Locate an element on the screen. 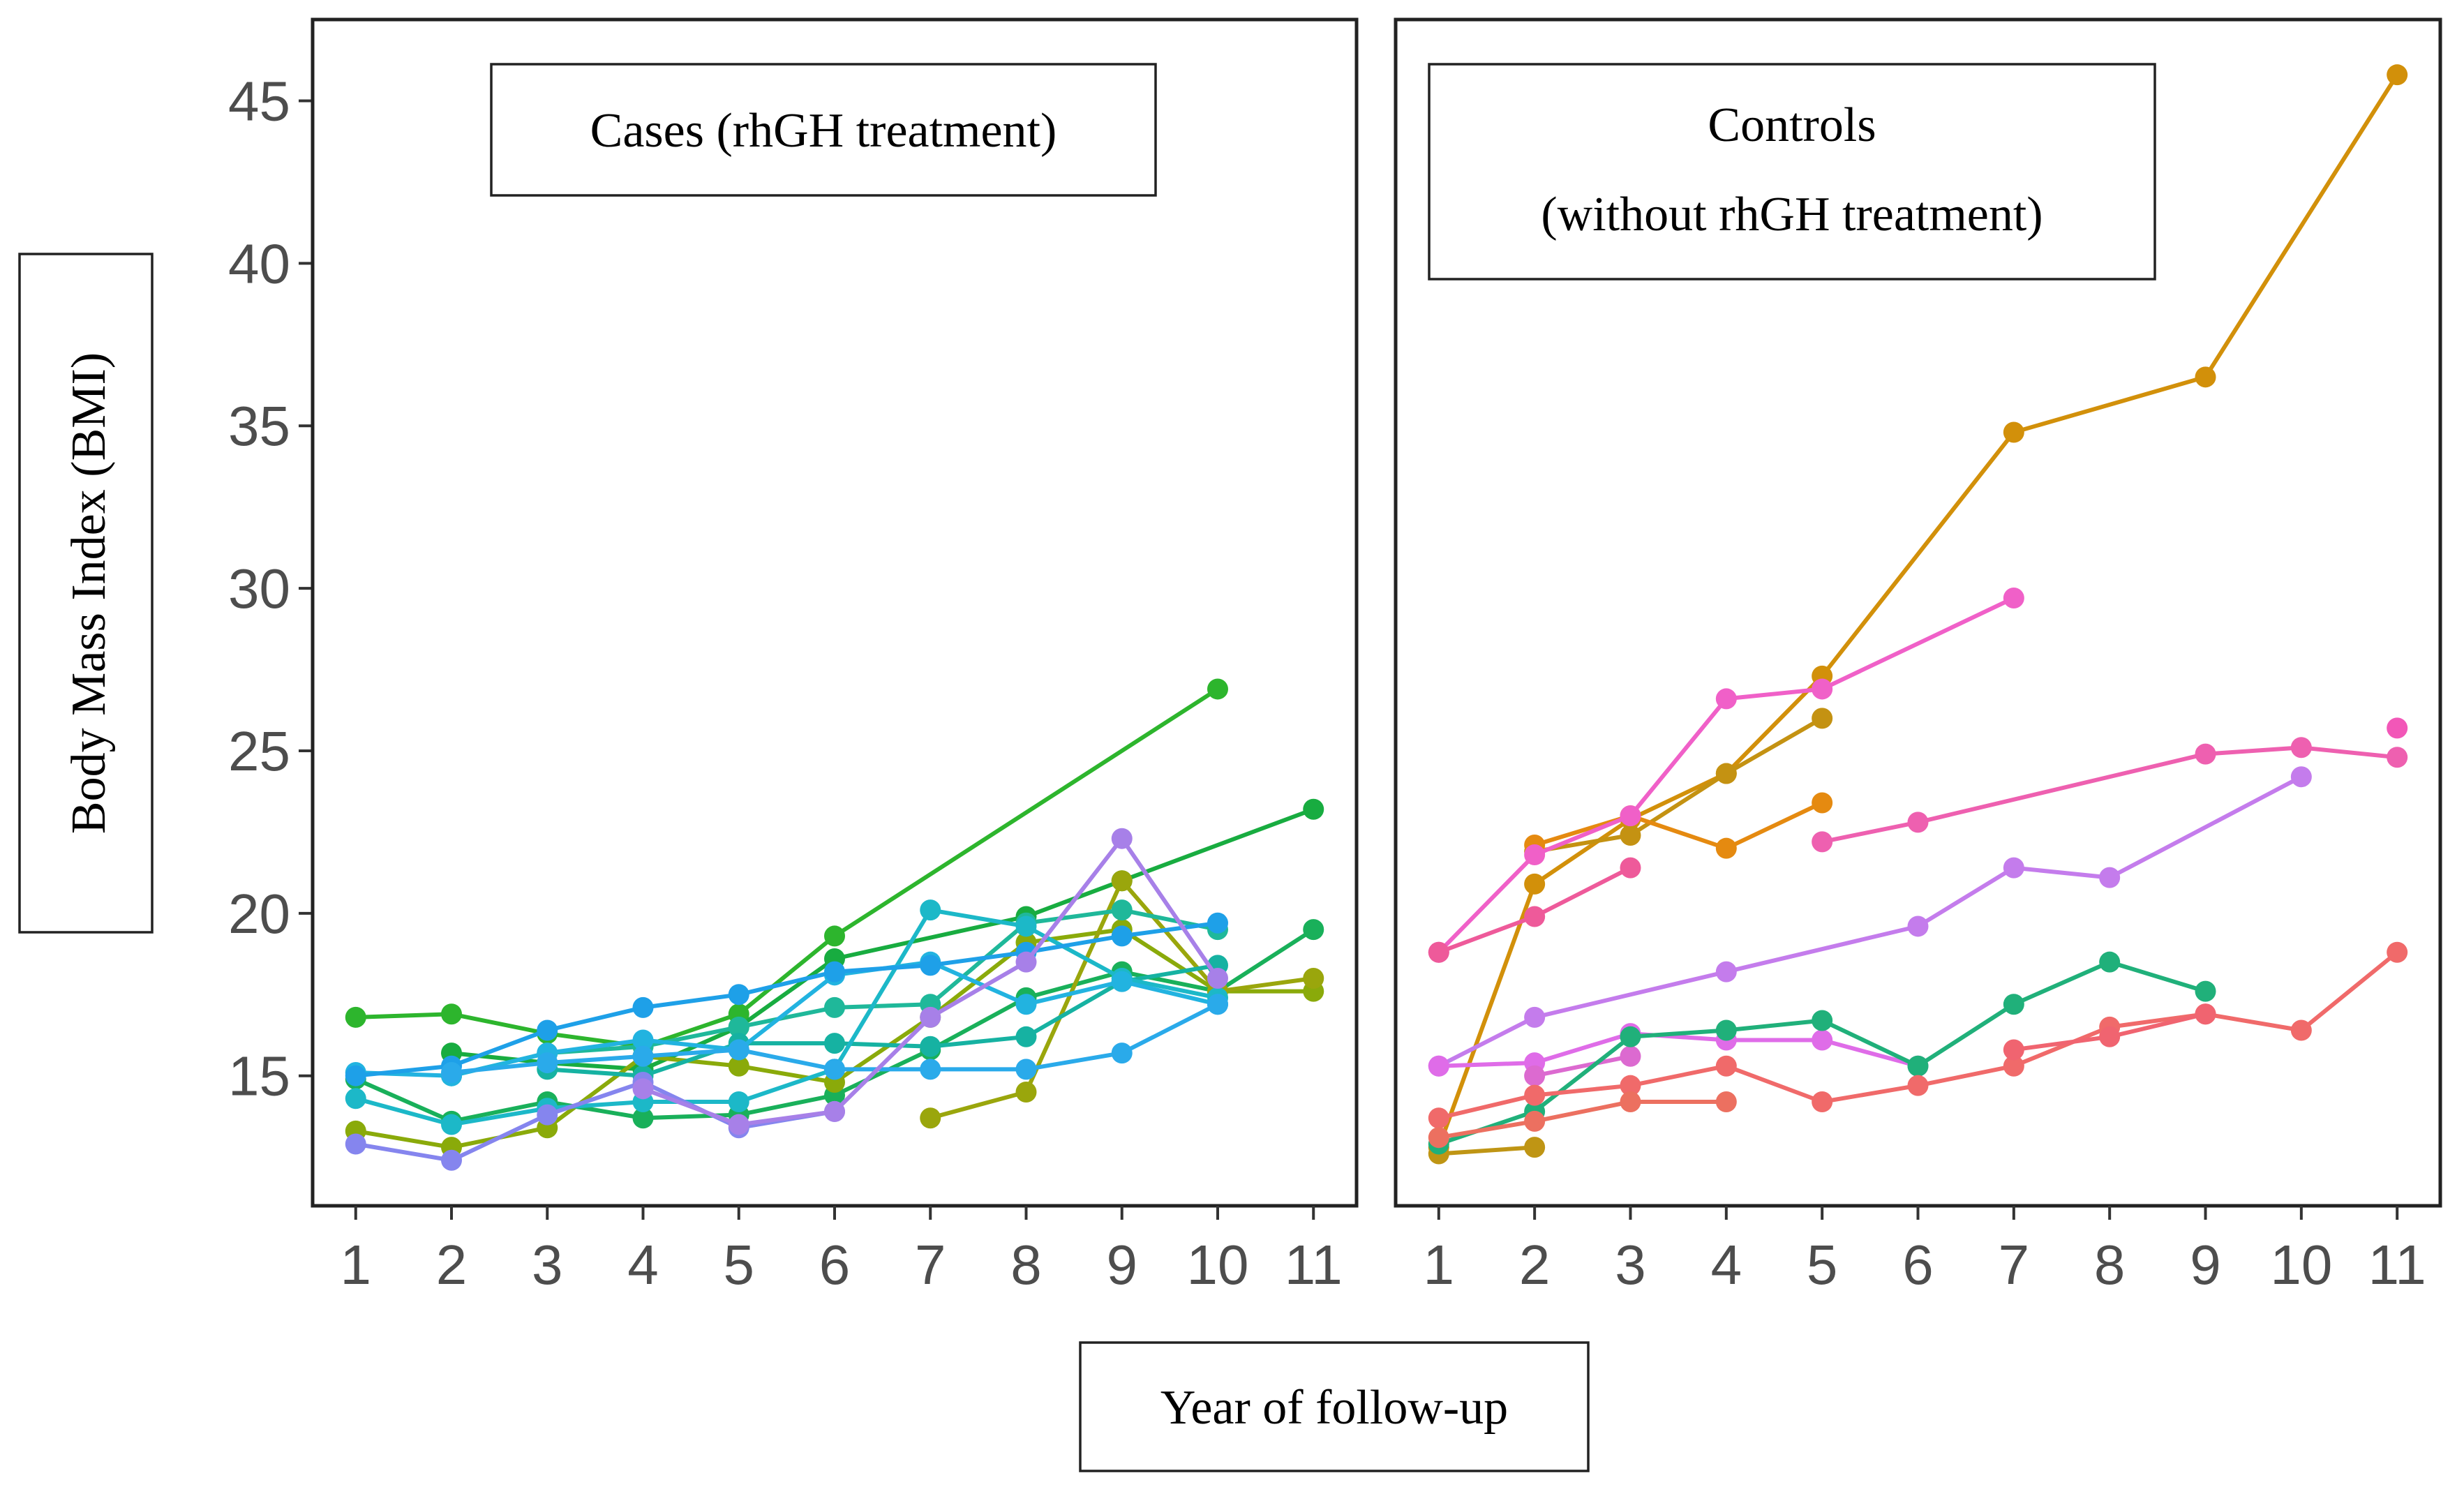 Image resolution: width=2464 pixels, height=1487 pixels. x-label-text: Year of follow-up is located at coordinates (1334, 1408).